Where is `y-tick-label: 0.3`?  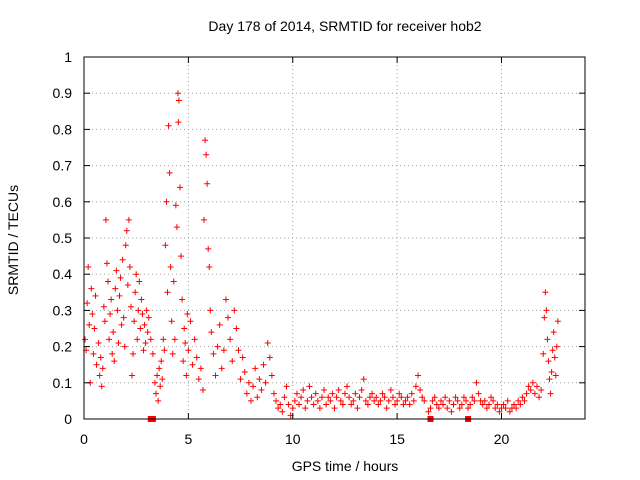 y-tick-label: 0.3 is located at coordinates (63, 310).